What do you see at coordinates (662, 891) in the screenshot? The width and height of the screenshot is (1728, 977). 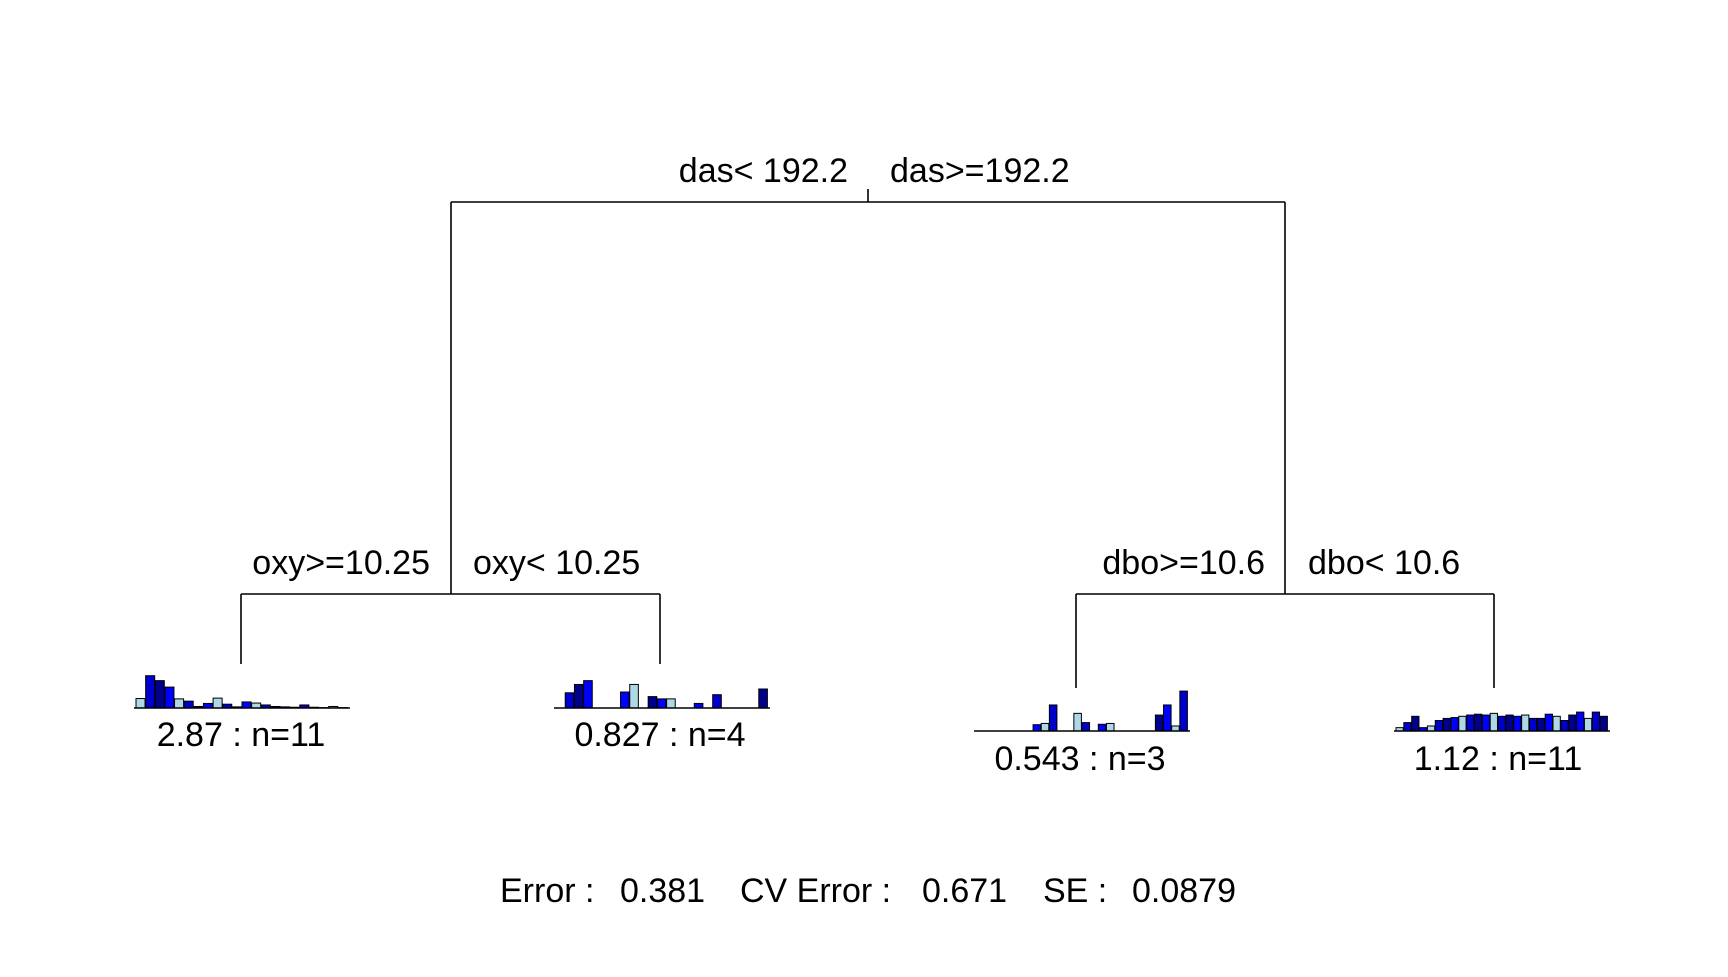 I see `footer-error-value: 0.381` at bounding box center [662, 891].